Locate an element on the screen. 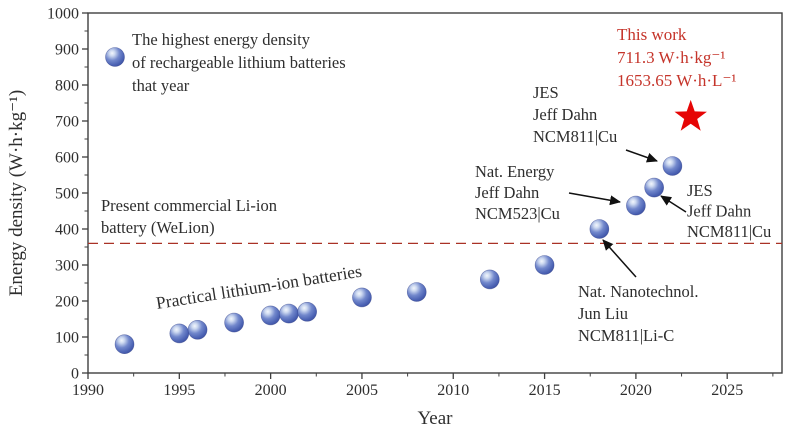 The image size is (800, 441). x-tick-label: 1990 is located at coordinates (88, 390).